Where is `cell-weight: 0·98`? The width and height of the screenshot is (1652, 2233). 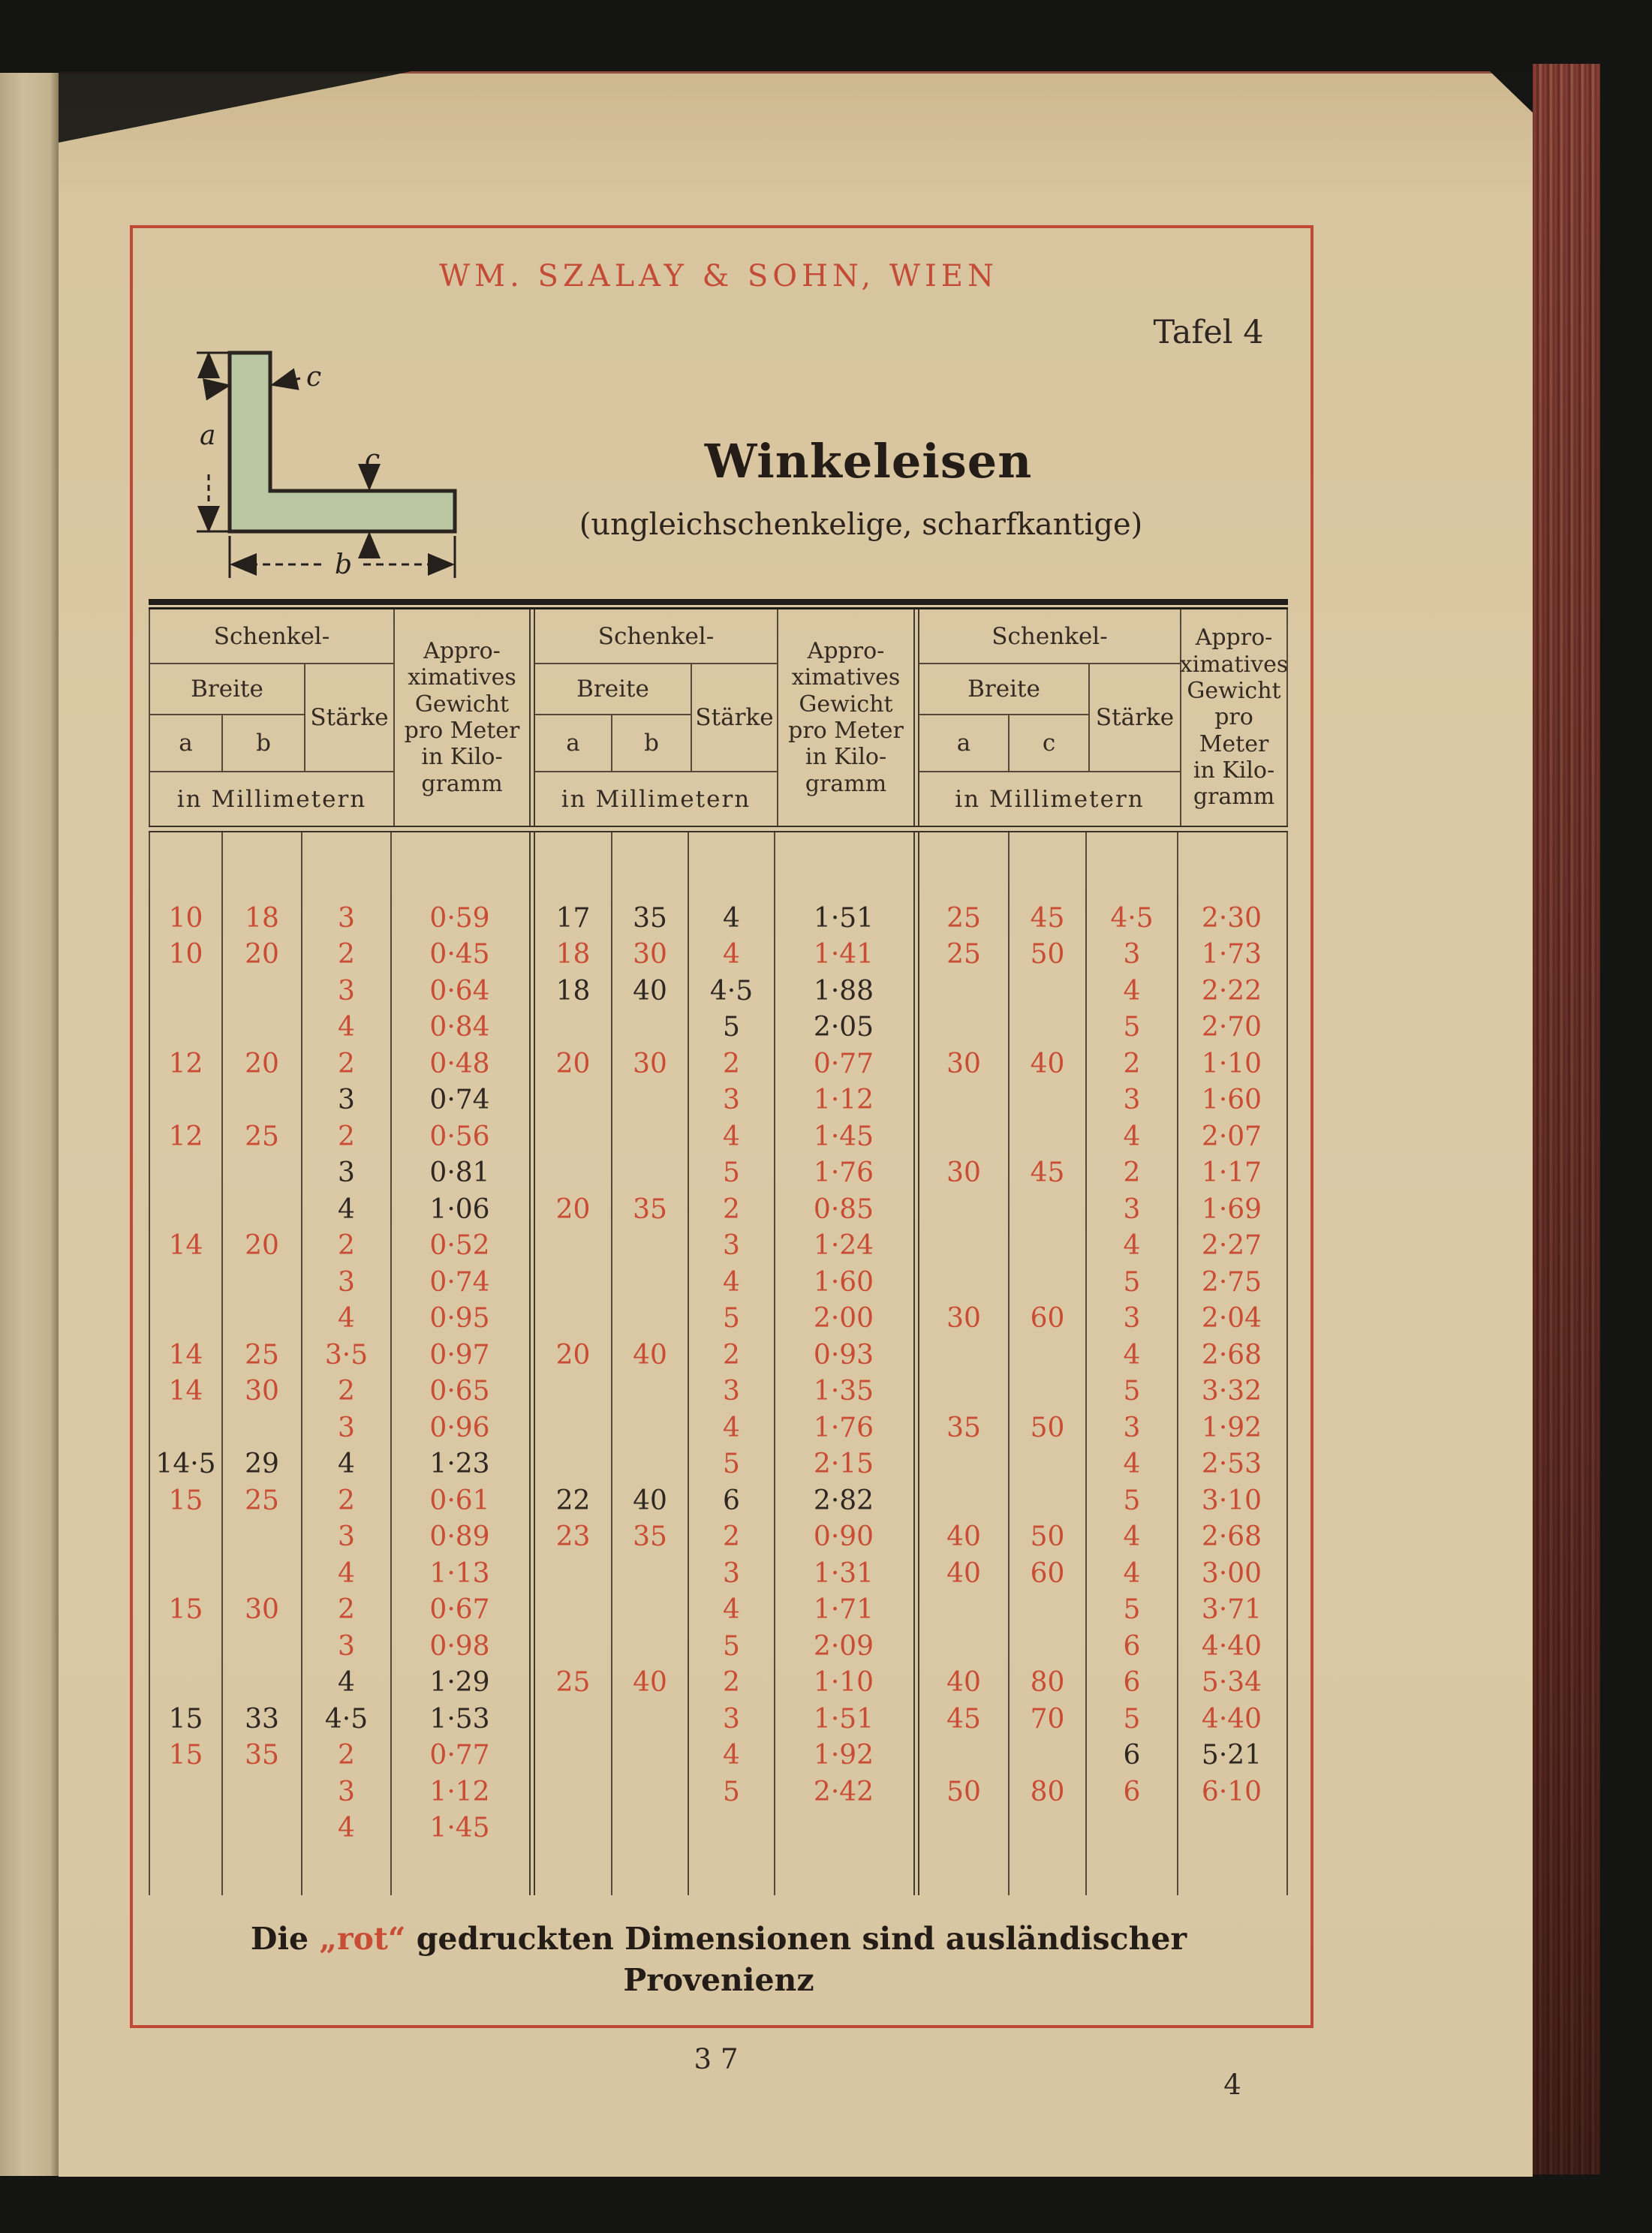
cell-weight: 0·98 is located at coordinates (459, 1646).